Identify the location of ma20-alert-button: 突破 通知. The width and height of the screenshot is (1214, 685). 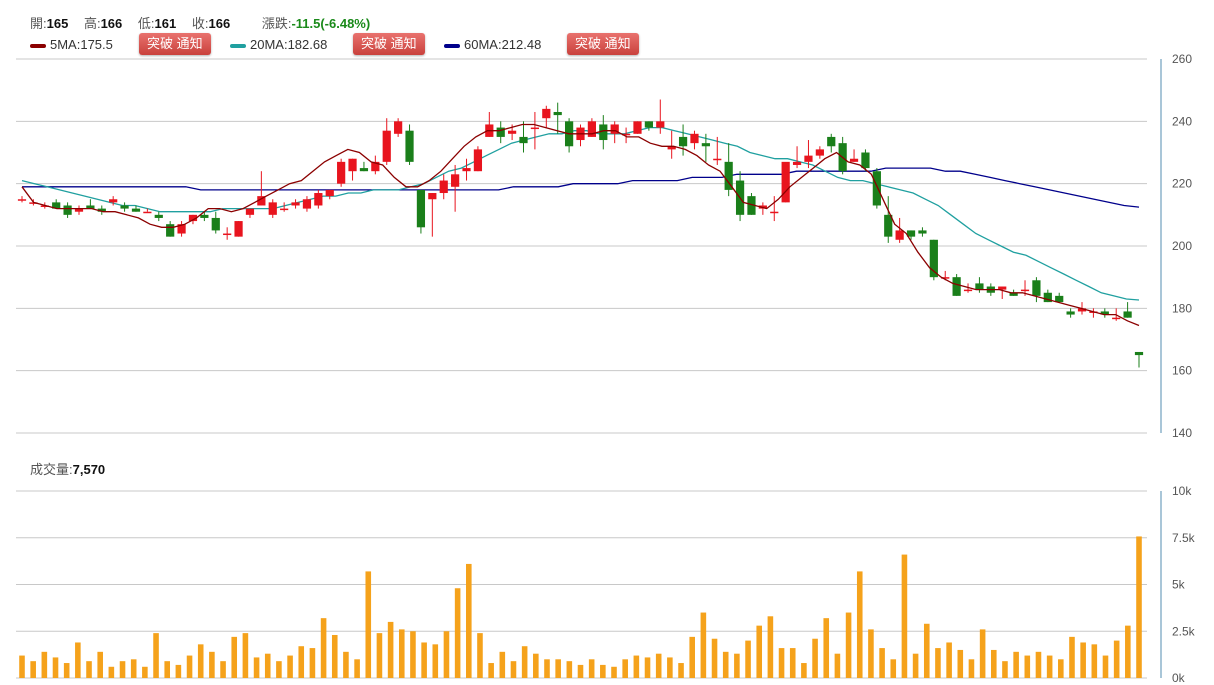
(389, 44).